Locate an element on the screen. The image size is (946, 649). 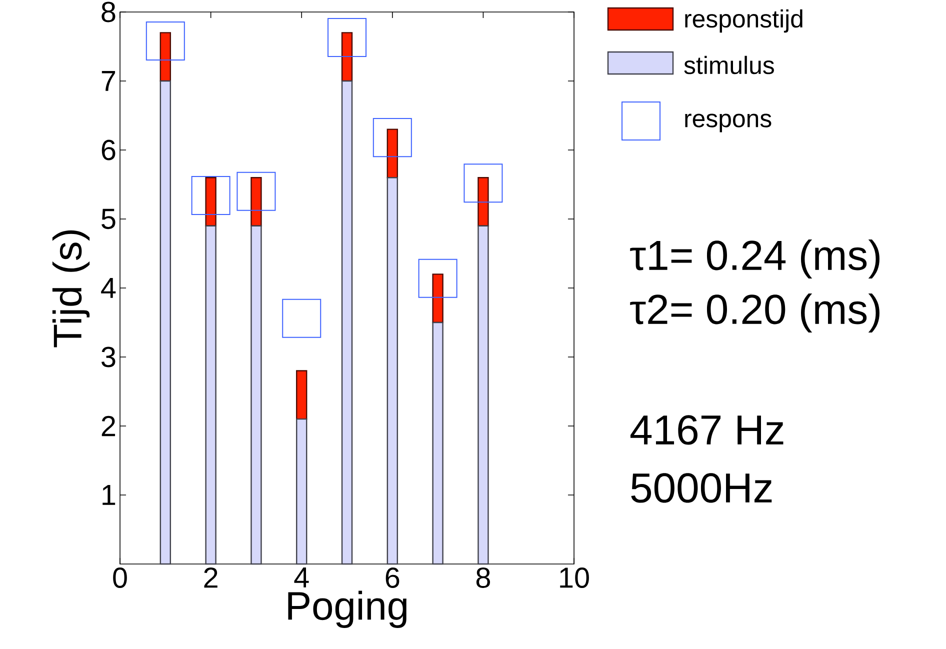
x-tick-label: 10 is located at coordinates (574, 578).